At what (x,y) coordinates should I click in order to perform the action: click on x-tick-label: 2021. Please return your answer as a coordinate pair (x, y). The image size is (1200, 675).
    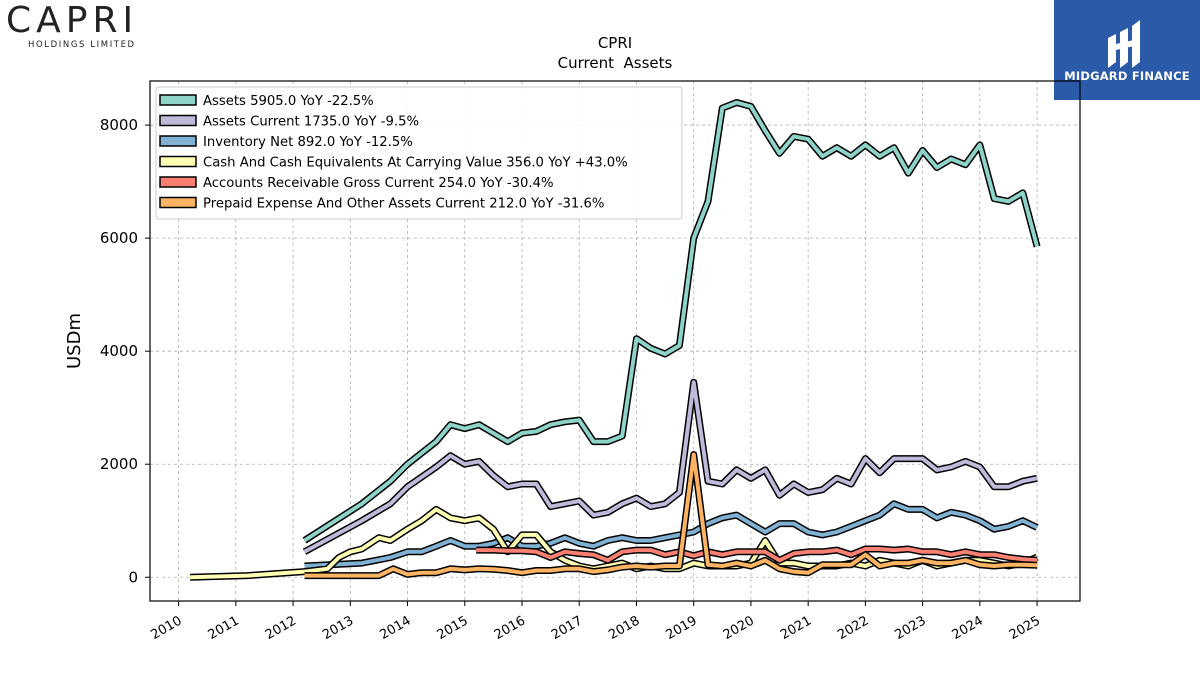
    Looking at the image, I should click on (796, 628).